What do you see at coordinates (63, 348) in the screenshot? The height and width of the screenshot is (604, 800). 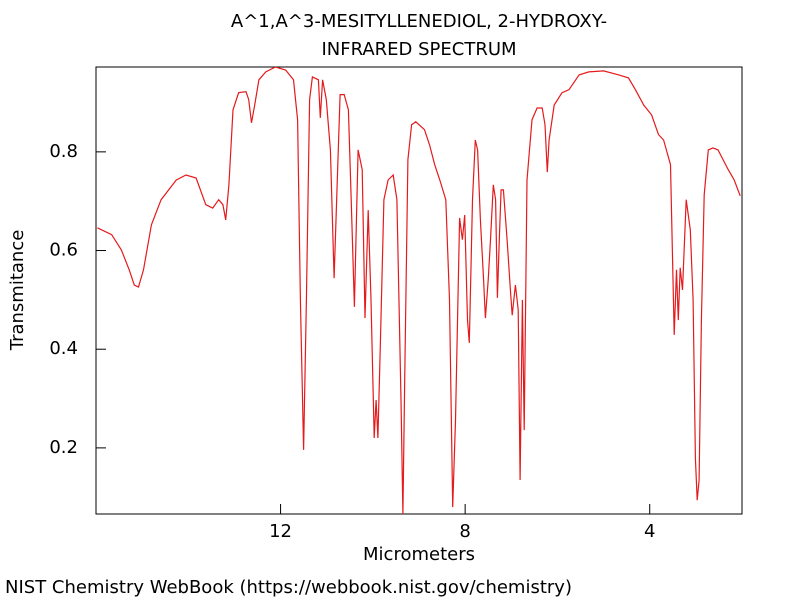 I see `y-tick-label: 0.4` at bounding box center [63, 348].